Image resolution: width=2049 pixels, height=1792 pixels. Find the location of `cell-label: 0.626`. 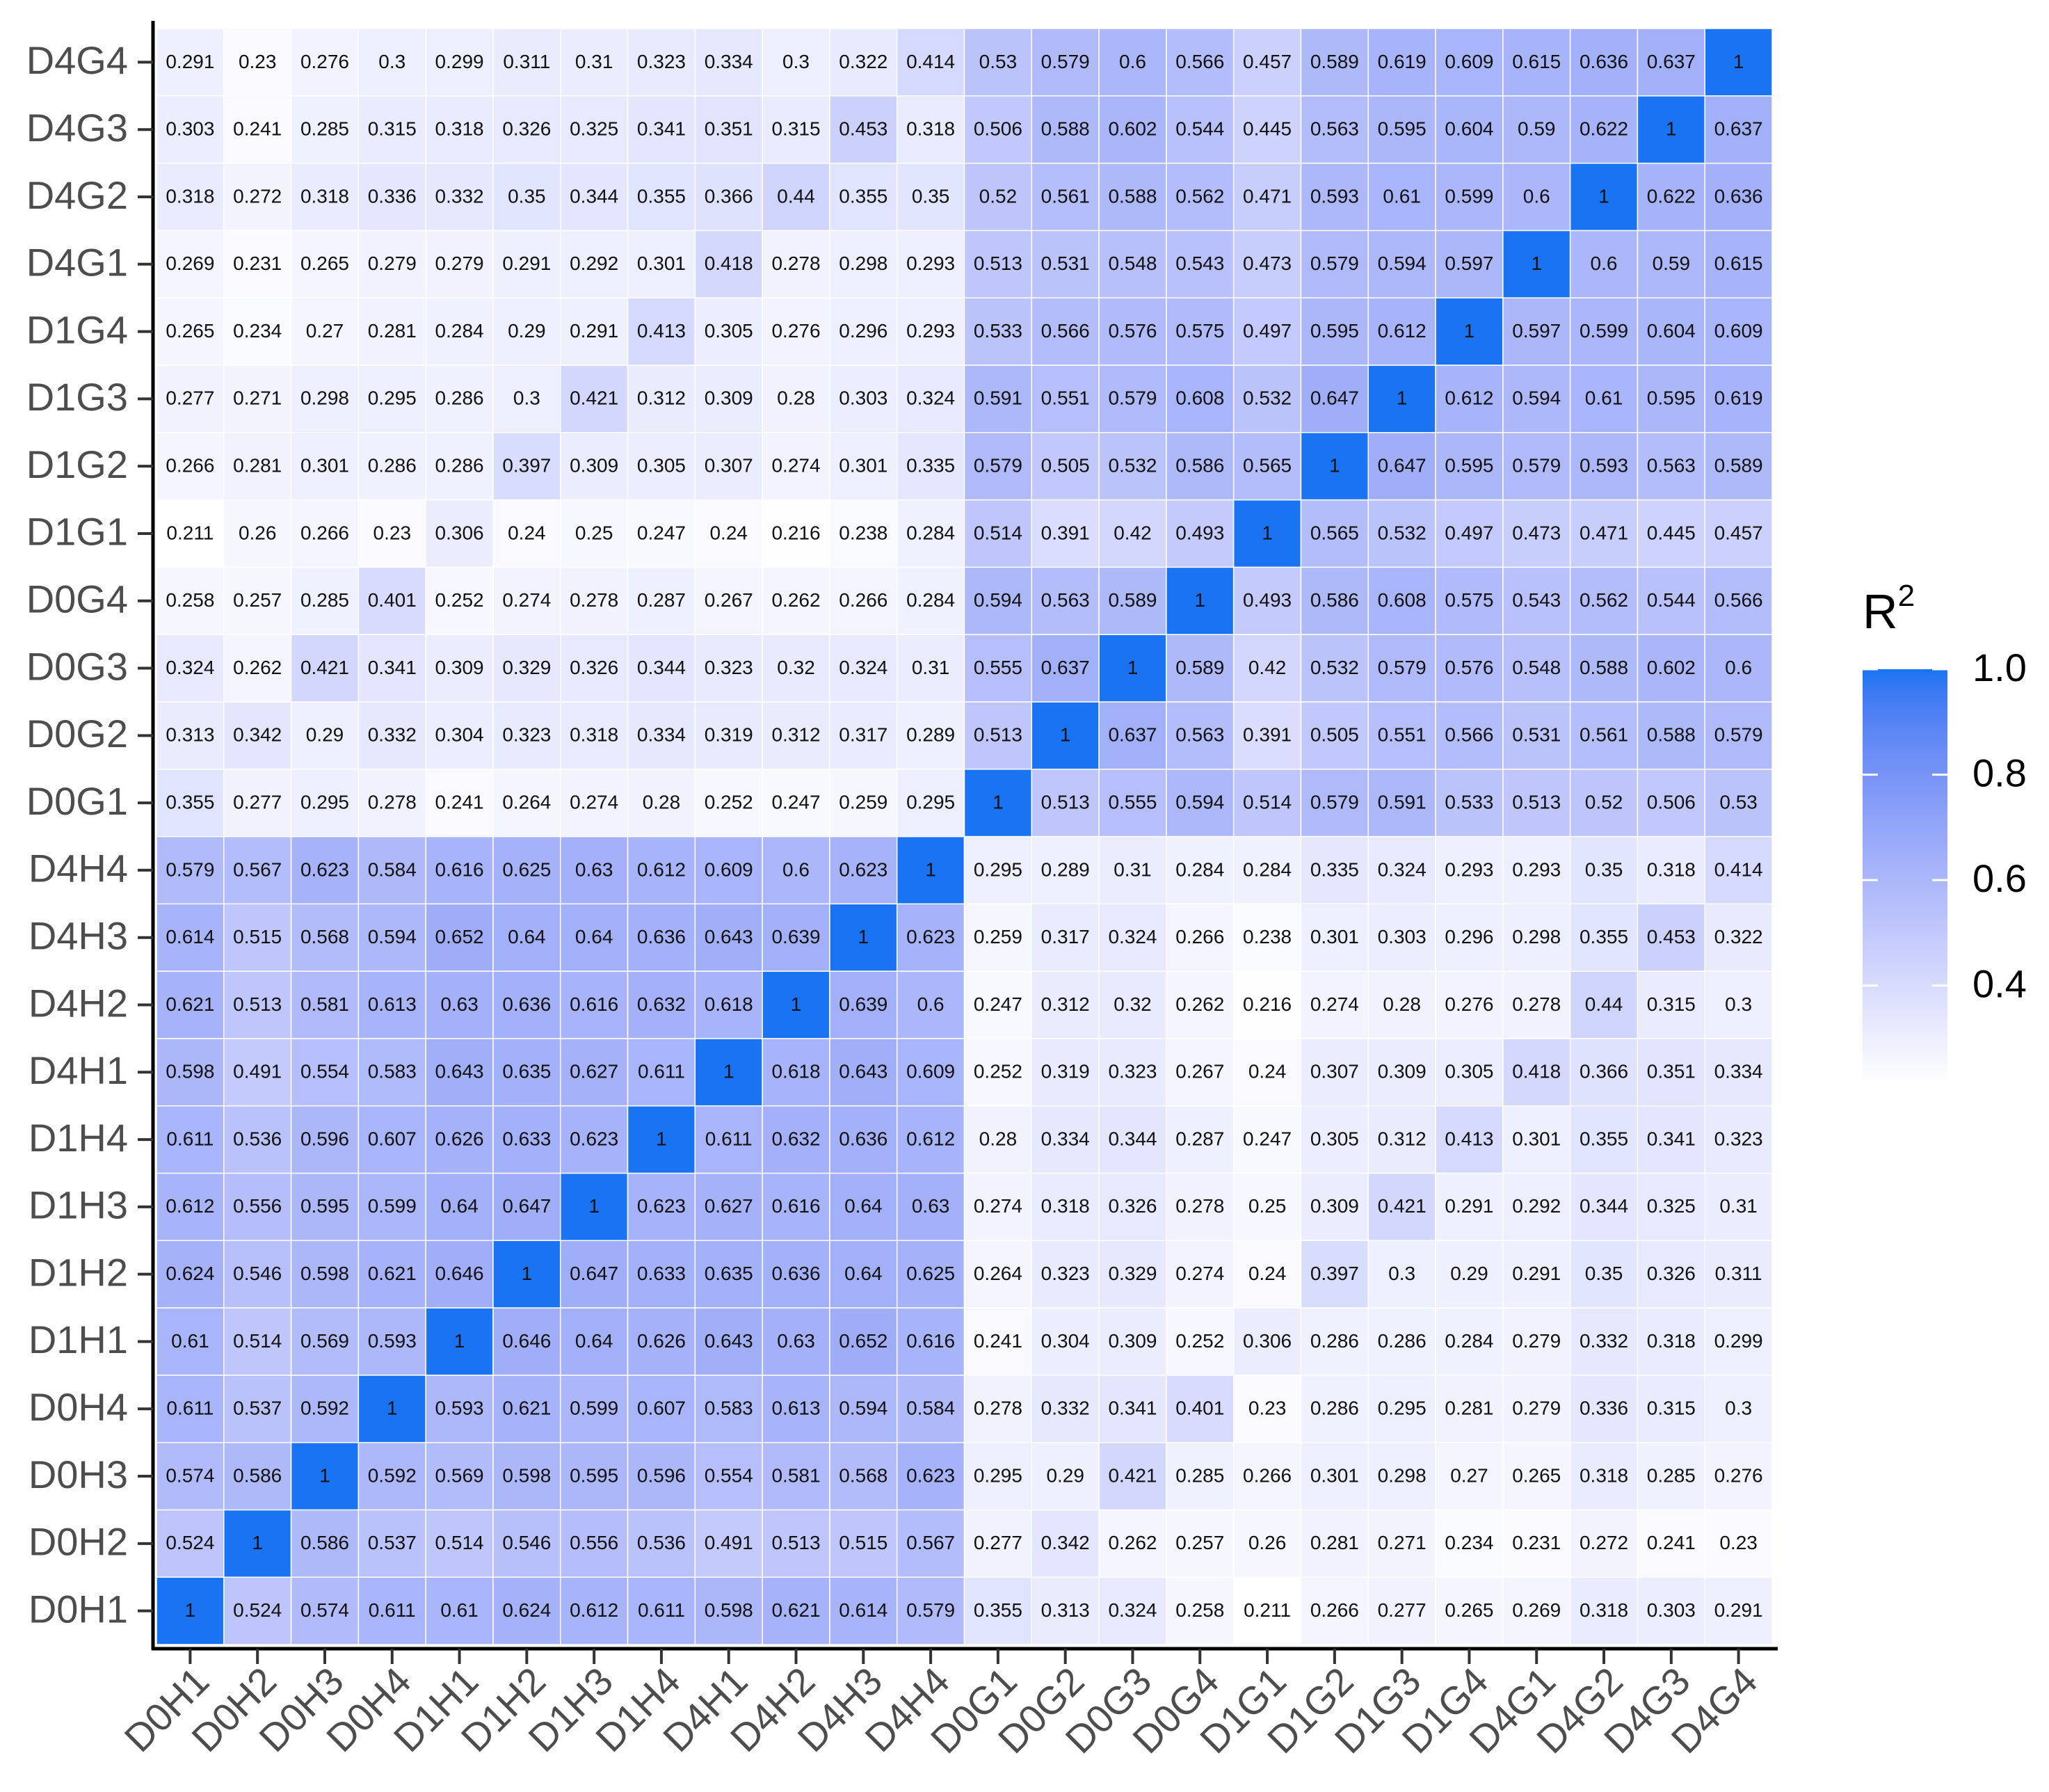

cell-label: 0.626 is located at coordinates (459, 1138).